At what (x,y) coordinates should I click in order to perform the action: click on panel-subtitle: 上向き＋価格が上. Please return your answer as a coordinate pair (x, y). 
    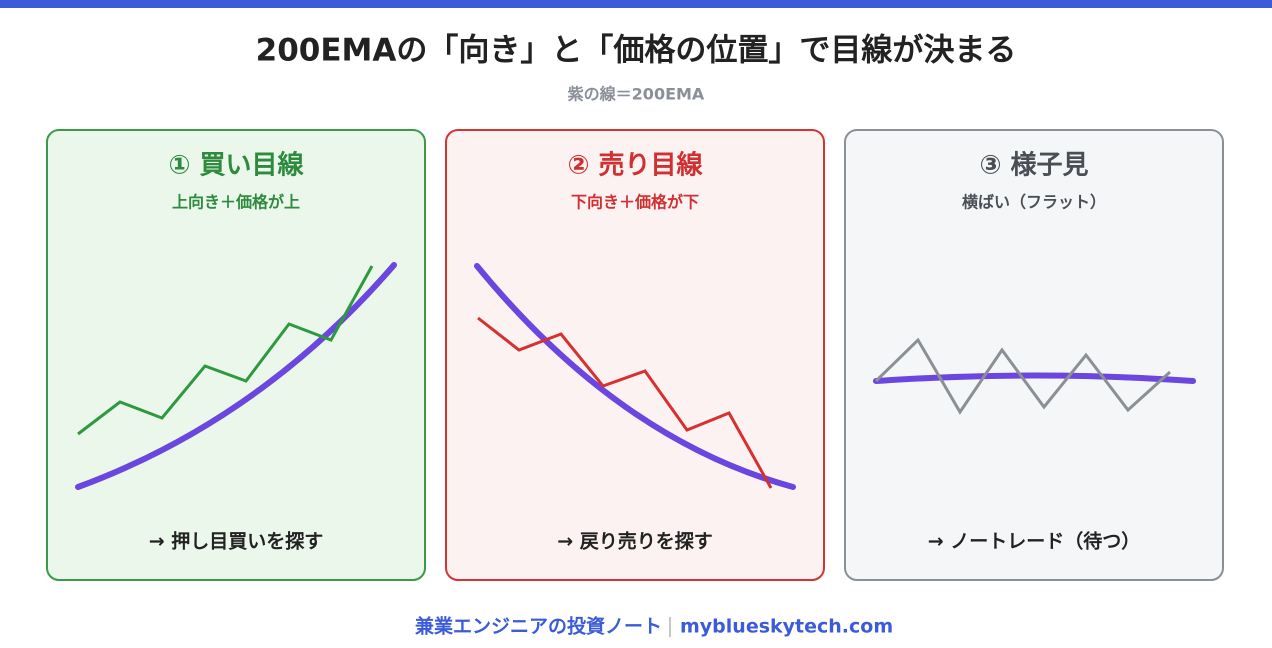
    Looking at the image, I should click on (236, 202).